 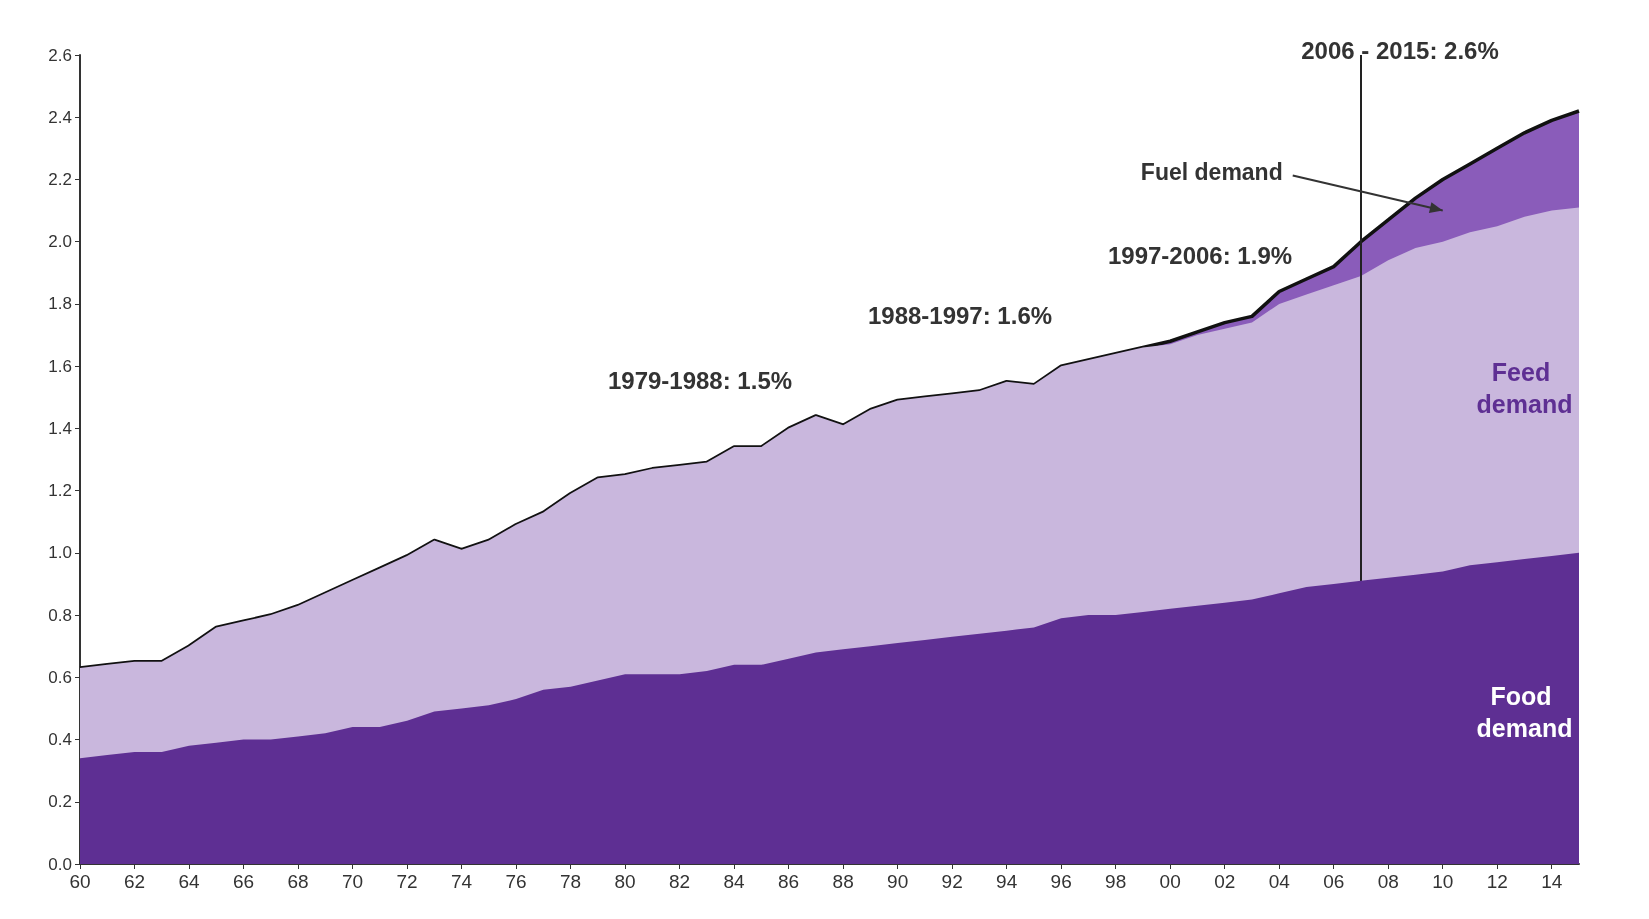 What do you see at coordinates (189, 881) in the screenshot?
I see `x-tick-label: 64` at bounding box center [189, 881].